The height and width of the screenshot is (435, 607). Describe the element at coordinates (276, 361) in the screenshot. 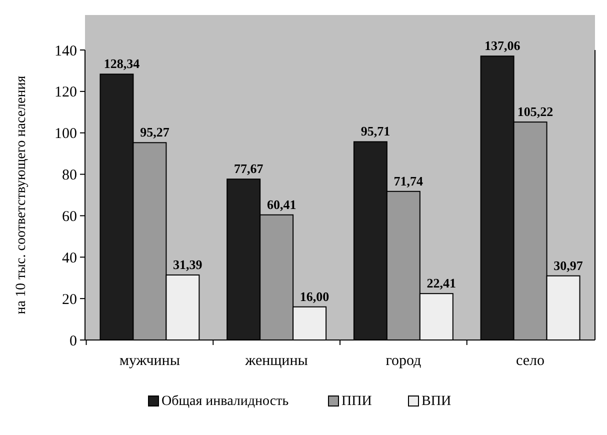

I see `x-tick-label: женщины` at that location.